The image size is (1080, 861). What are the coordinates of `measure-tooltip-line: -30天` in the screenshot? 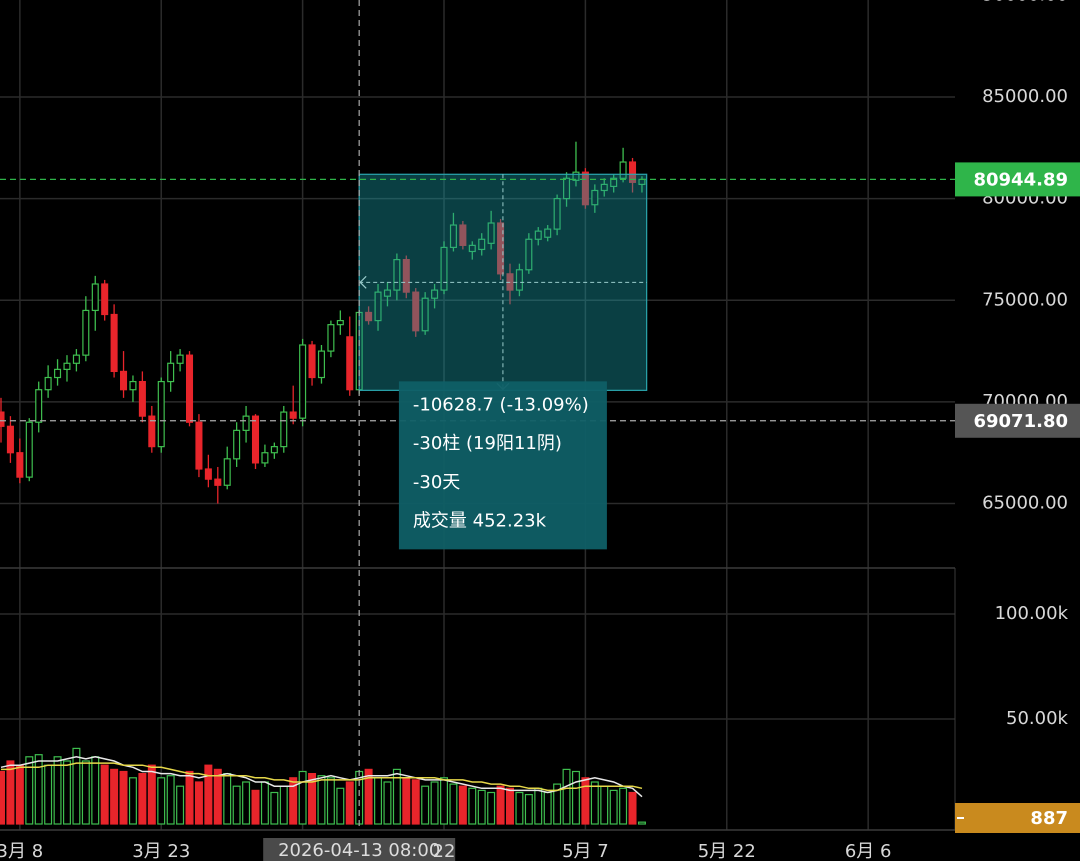 It's located at (436, 482).